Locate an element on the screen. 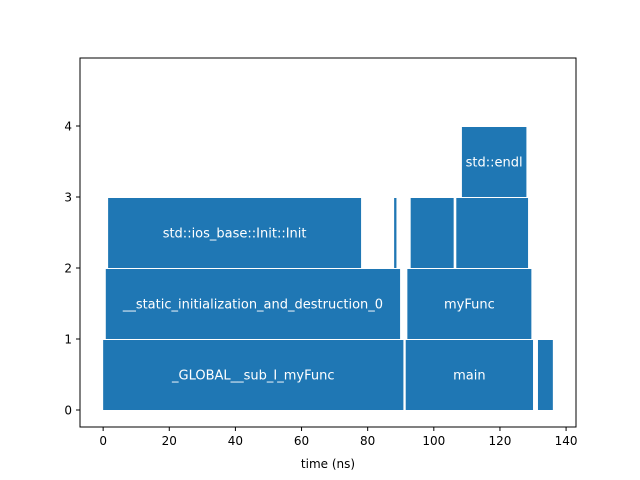  bar-label-4: myFunc is located at coordinates (469, 305).